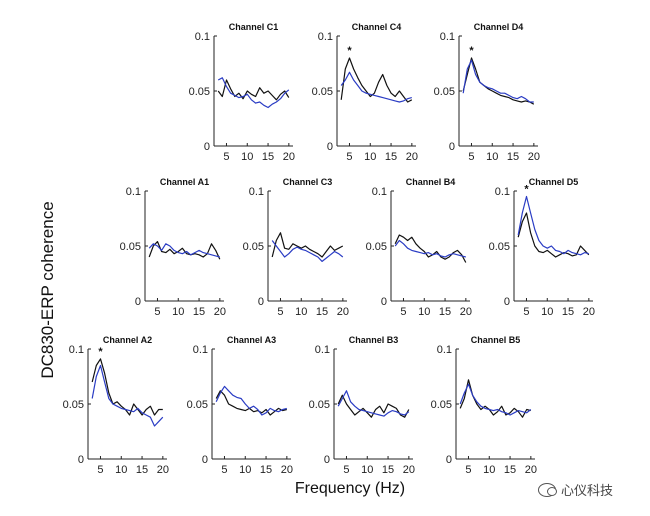 The height and width of the screenshot is (516, 650). Describe the element at coordinates (587, 490) in the screenshot. I see `watermark-text: 心仪科技` at that location.